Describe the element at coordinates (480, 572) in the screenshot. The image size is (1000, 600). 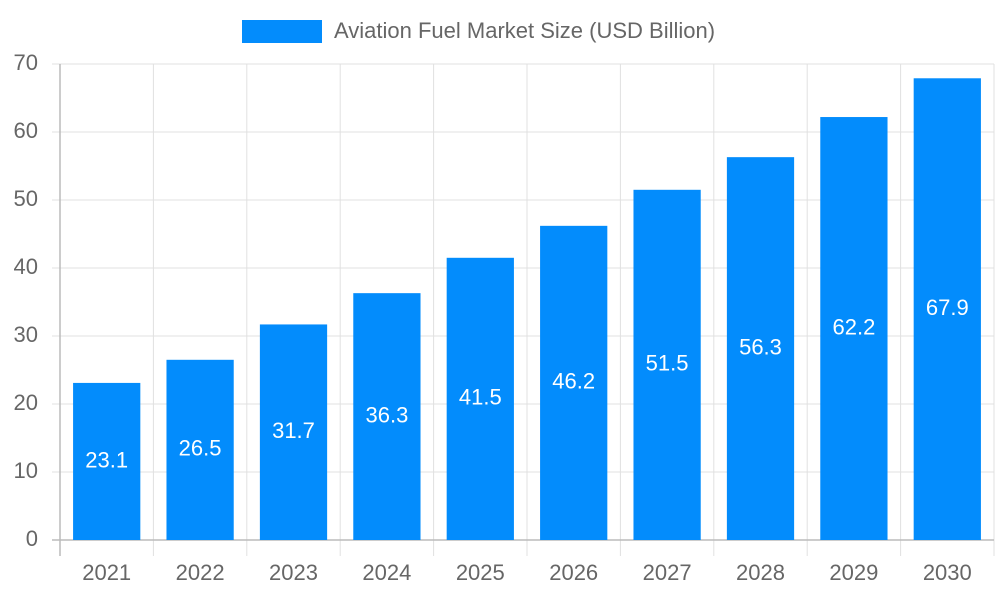
I see `x-tick-label: 2025` at that location.